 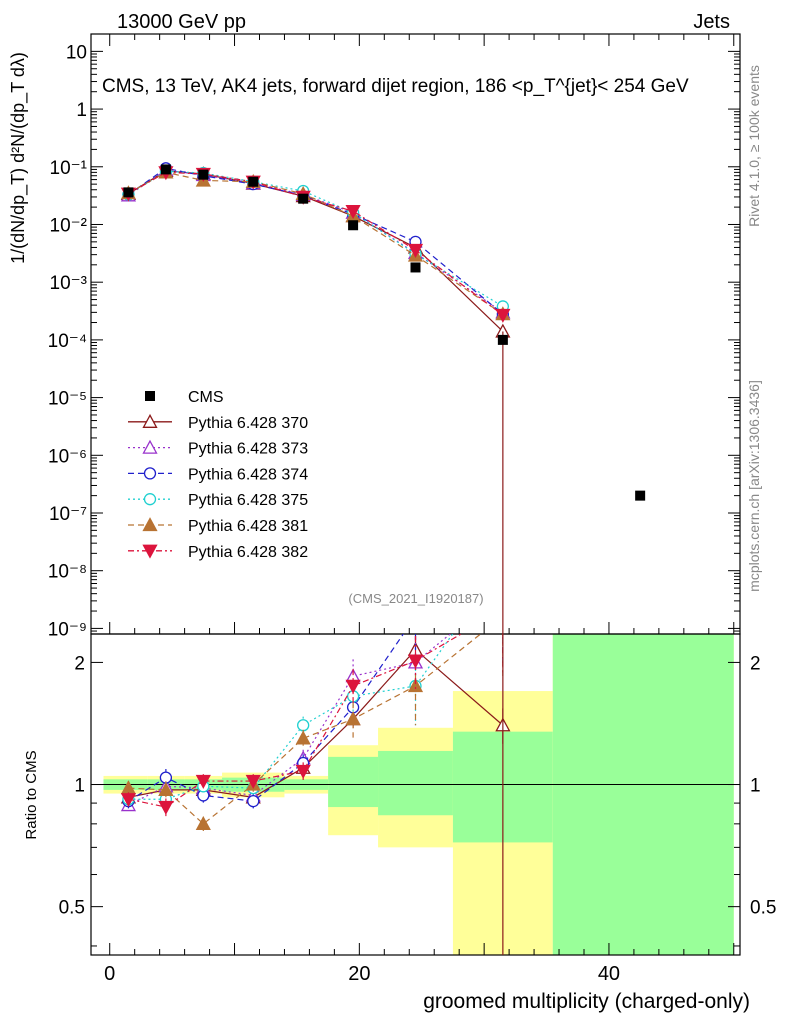 I want to click on x-tick-label: 20, so click(x=359, y=974).